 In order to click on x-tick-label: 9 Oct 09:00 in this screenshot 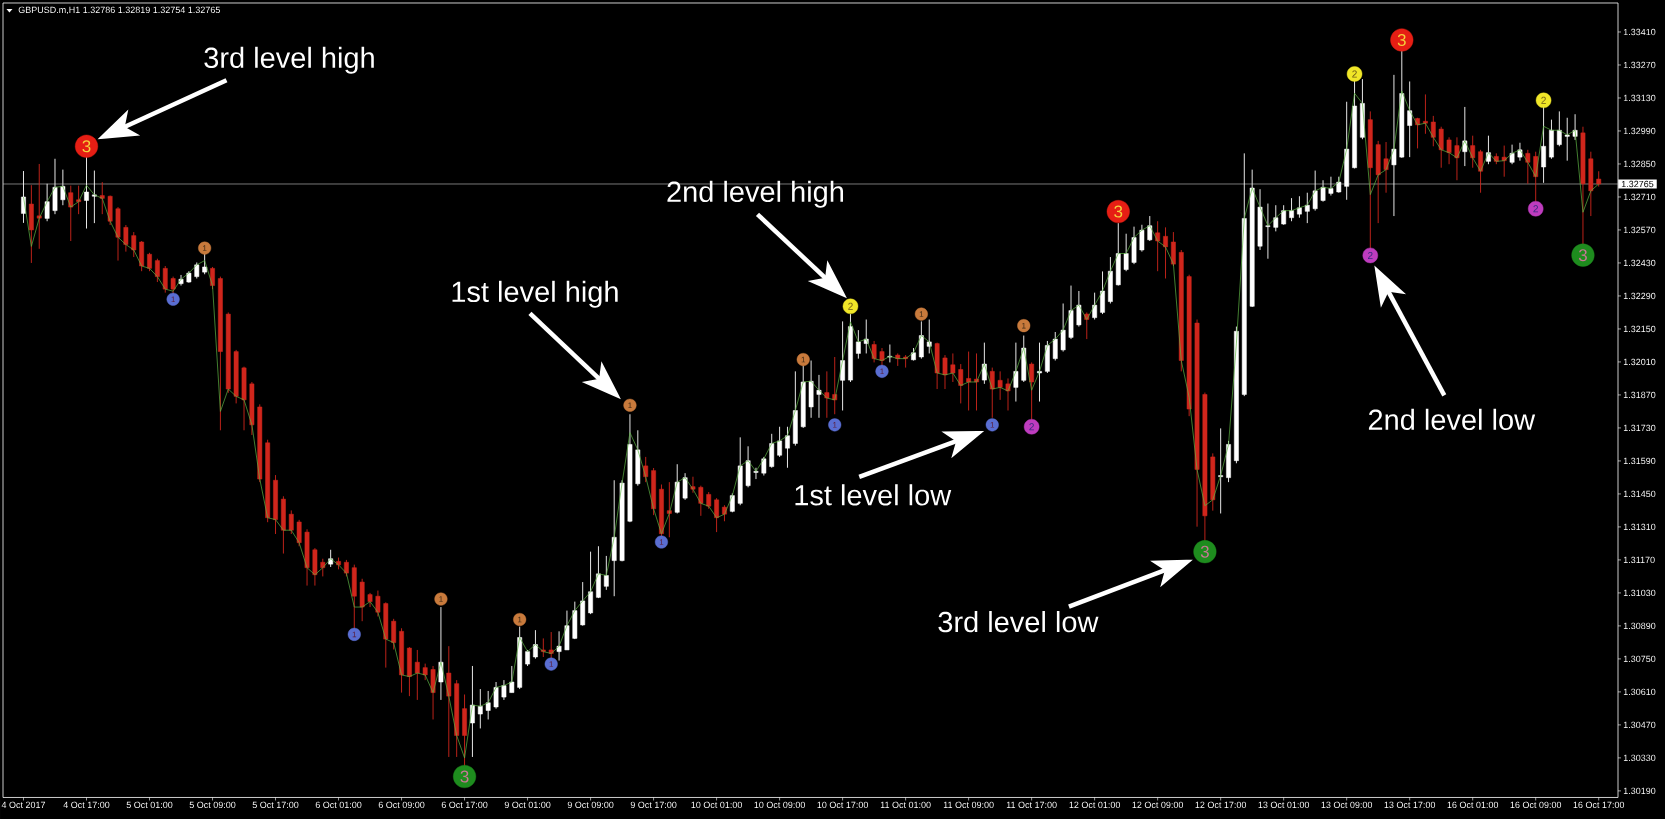, I will do `click(590, 805)`.